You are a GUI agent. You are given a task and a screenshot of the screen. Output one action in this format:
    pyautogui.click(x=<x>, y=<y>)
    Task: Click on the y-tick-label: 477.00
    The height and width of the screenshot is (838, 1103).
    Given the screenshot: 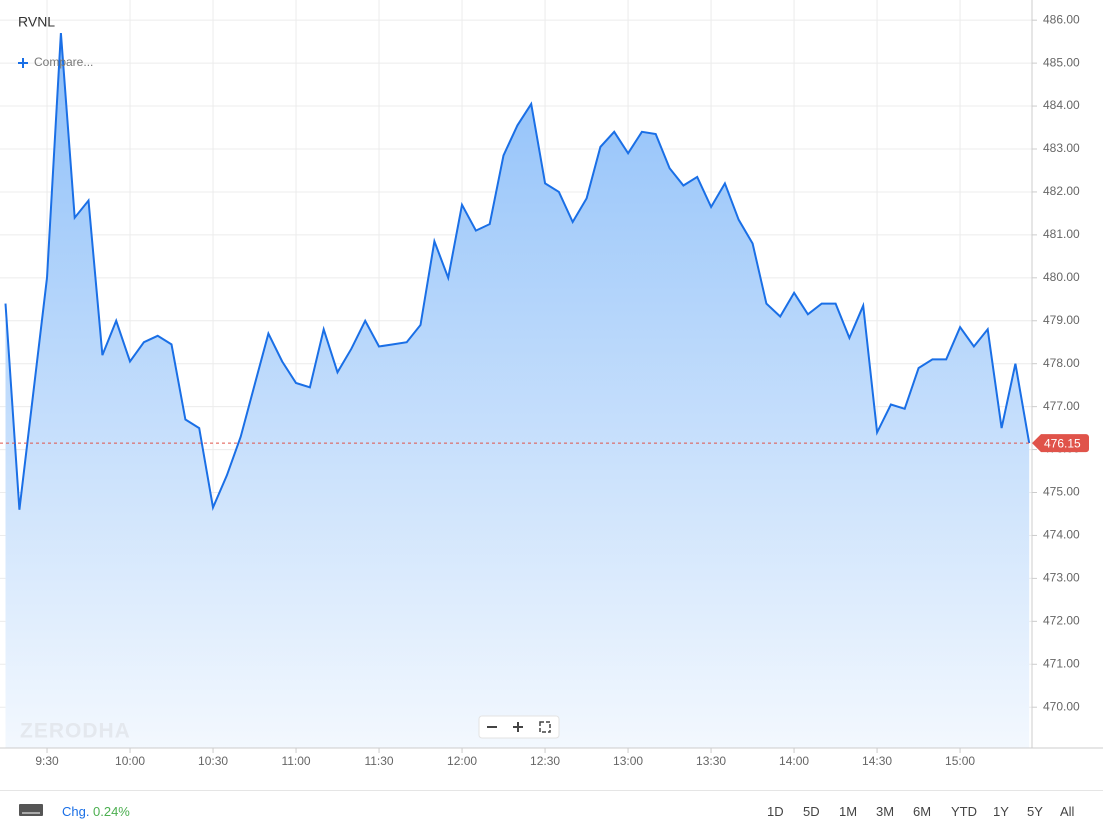 What is the action you would take?
    pyautogui.click(x=1061, y=406)
    